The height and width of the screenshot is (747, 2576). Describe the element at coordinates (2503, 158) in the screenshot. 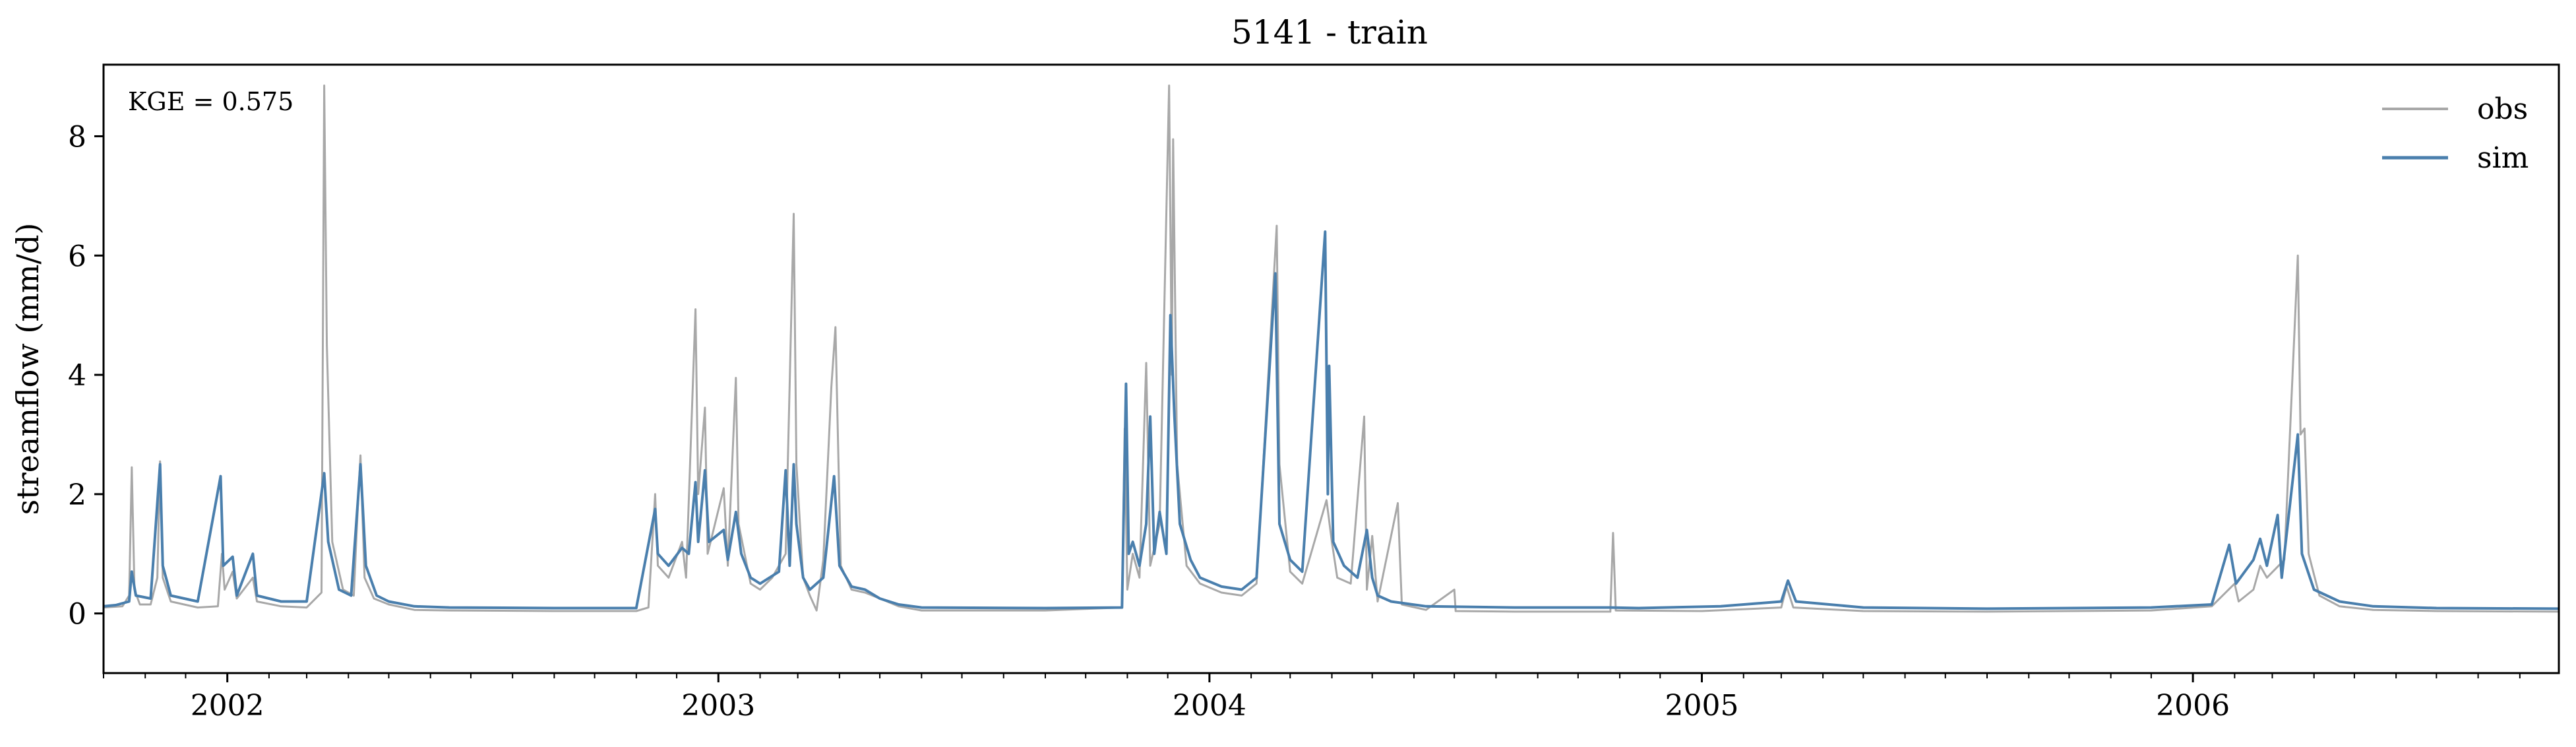

I see `legend-label-sim: sim` at that location.